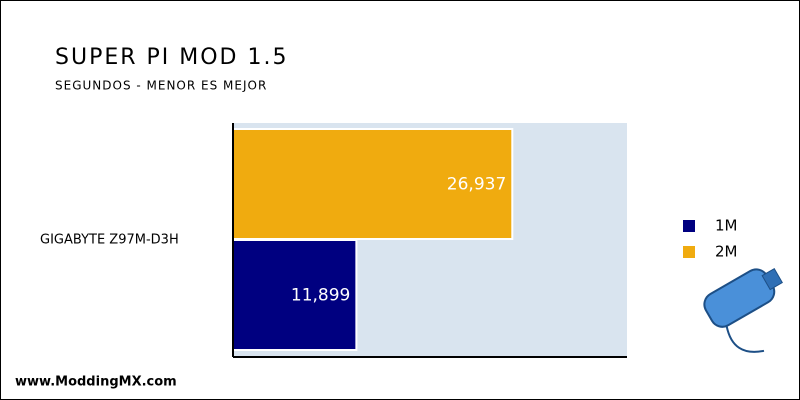 The image size is (800, 400). What do you see at coordinates (96, 382) in the screenshot?
I see `watermark: www.ModdingMX.com` at bounding box center [96, 382].